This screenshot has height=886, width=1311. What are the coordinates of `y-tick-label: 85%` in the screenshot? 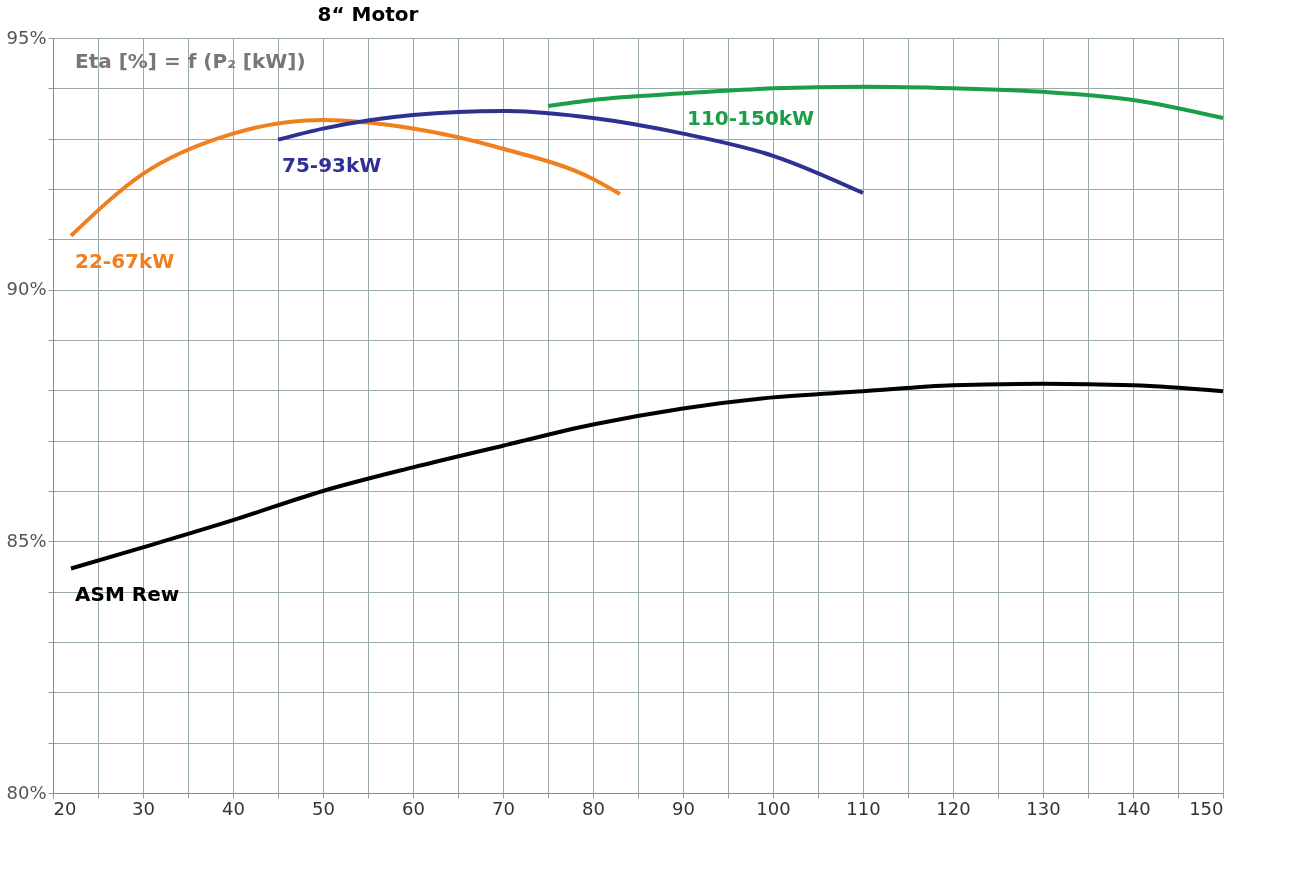 It's located at (26, 540).